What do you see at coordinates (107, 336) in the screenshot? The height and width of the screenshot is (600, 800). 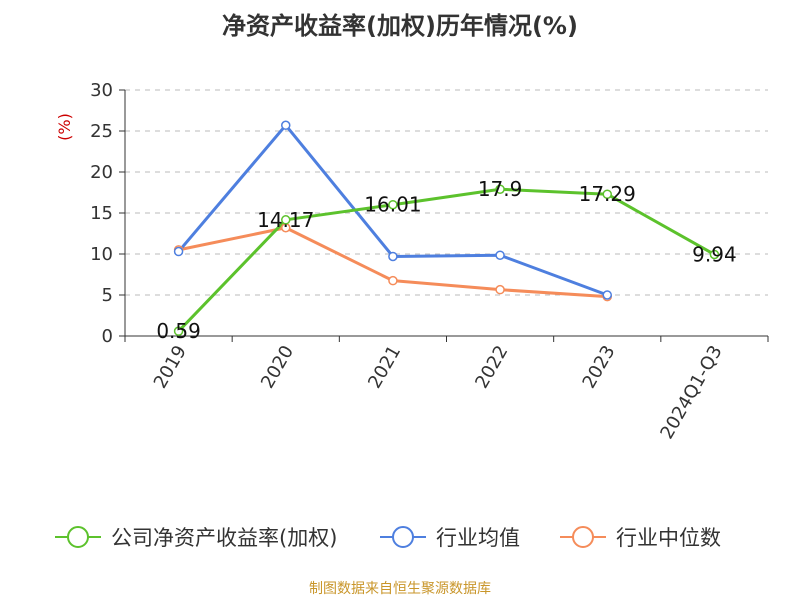 I see `y-tick-label: 0` at bounding box center [107, 336].